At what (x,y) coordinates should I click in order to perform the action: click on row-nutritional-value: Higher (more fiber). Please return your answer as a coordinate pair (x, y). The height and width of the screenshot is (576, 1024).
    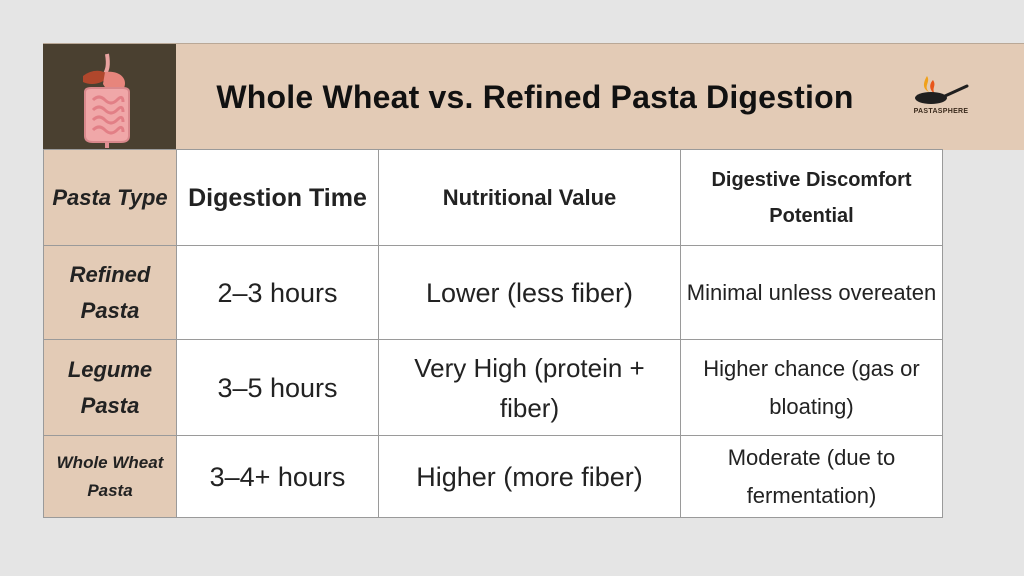
    Looking at the image, I should click on (529, 476).